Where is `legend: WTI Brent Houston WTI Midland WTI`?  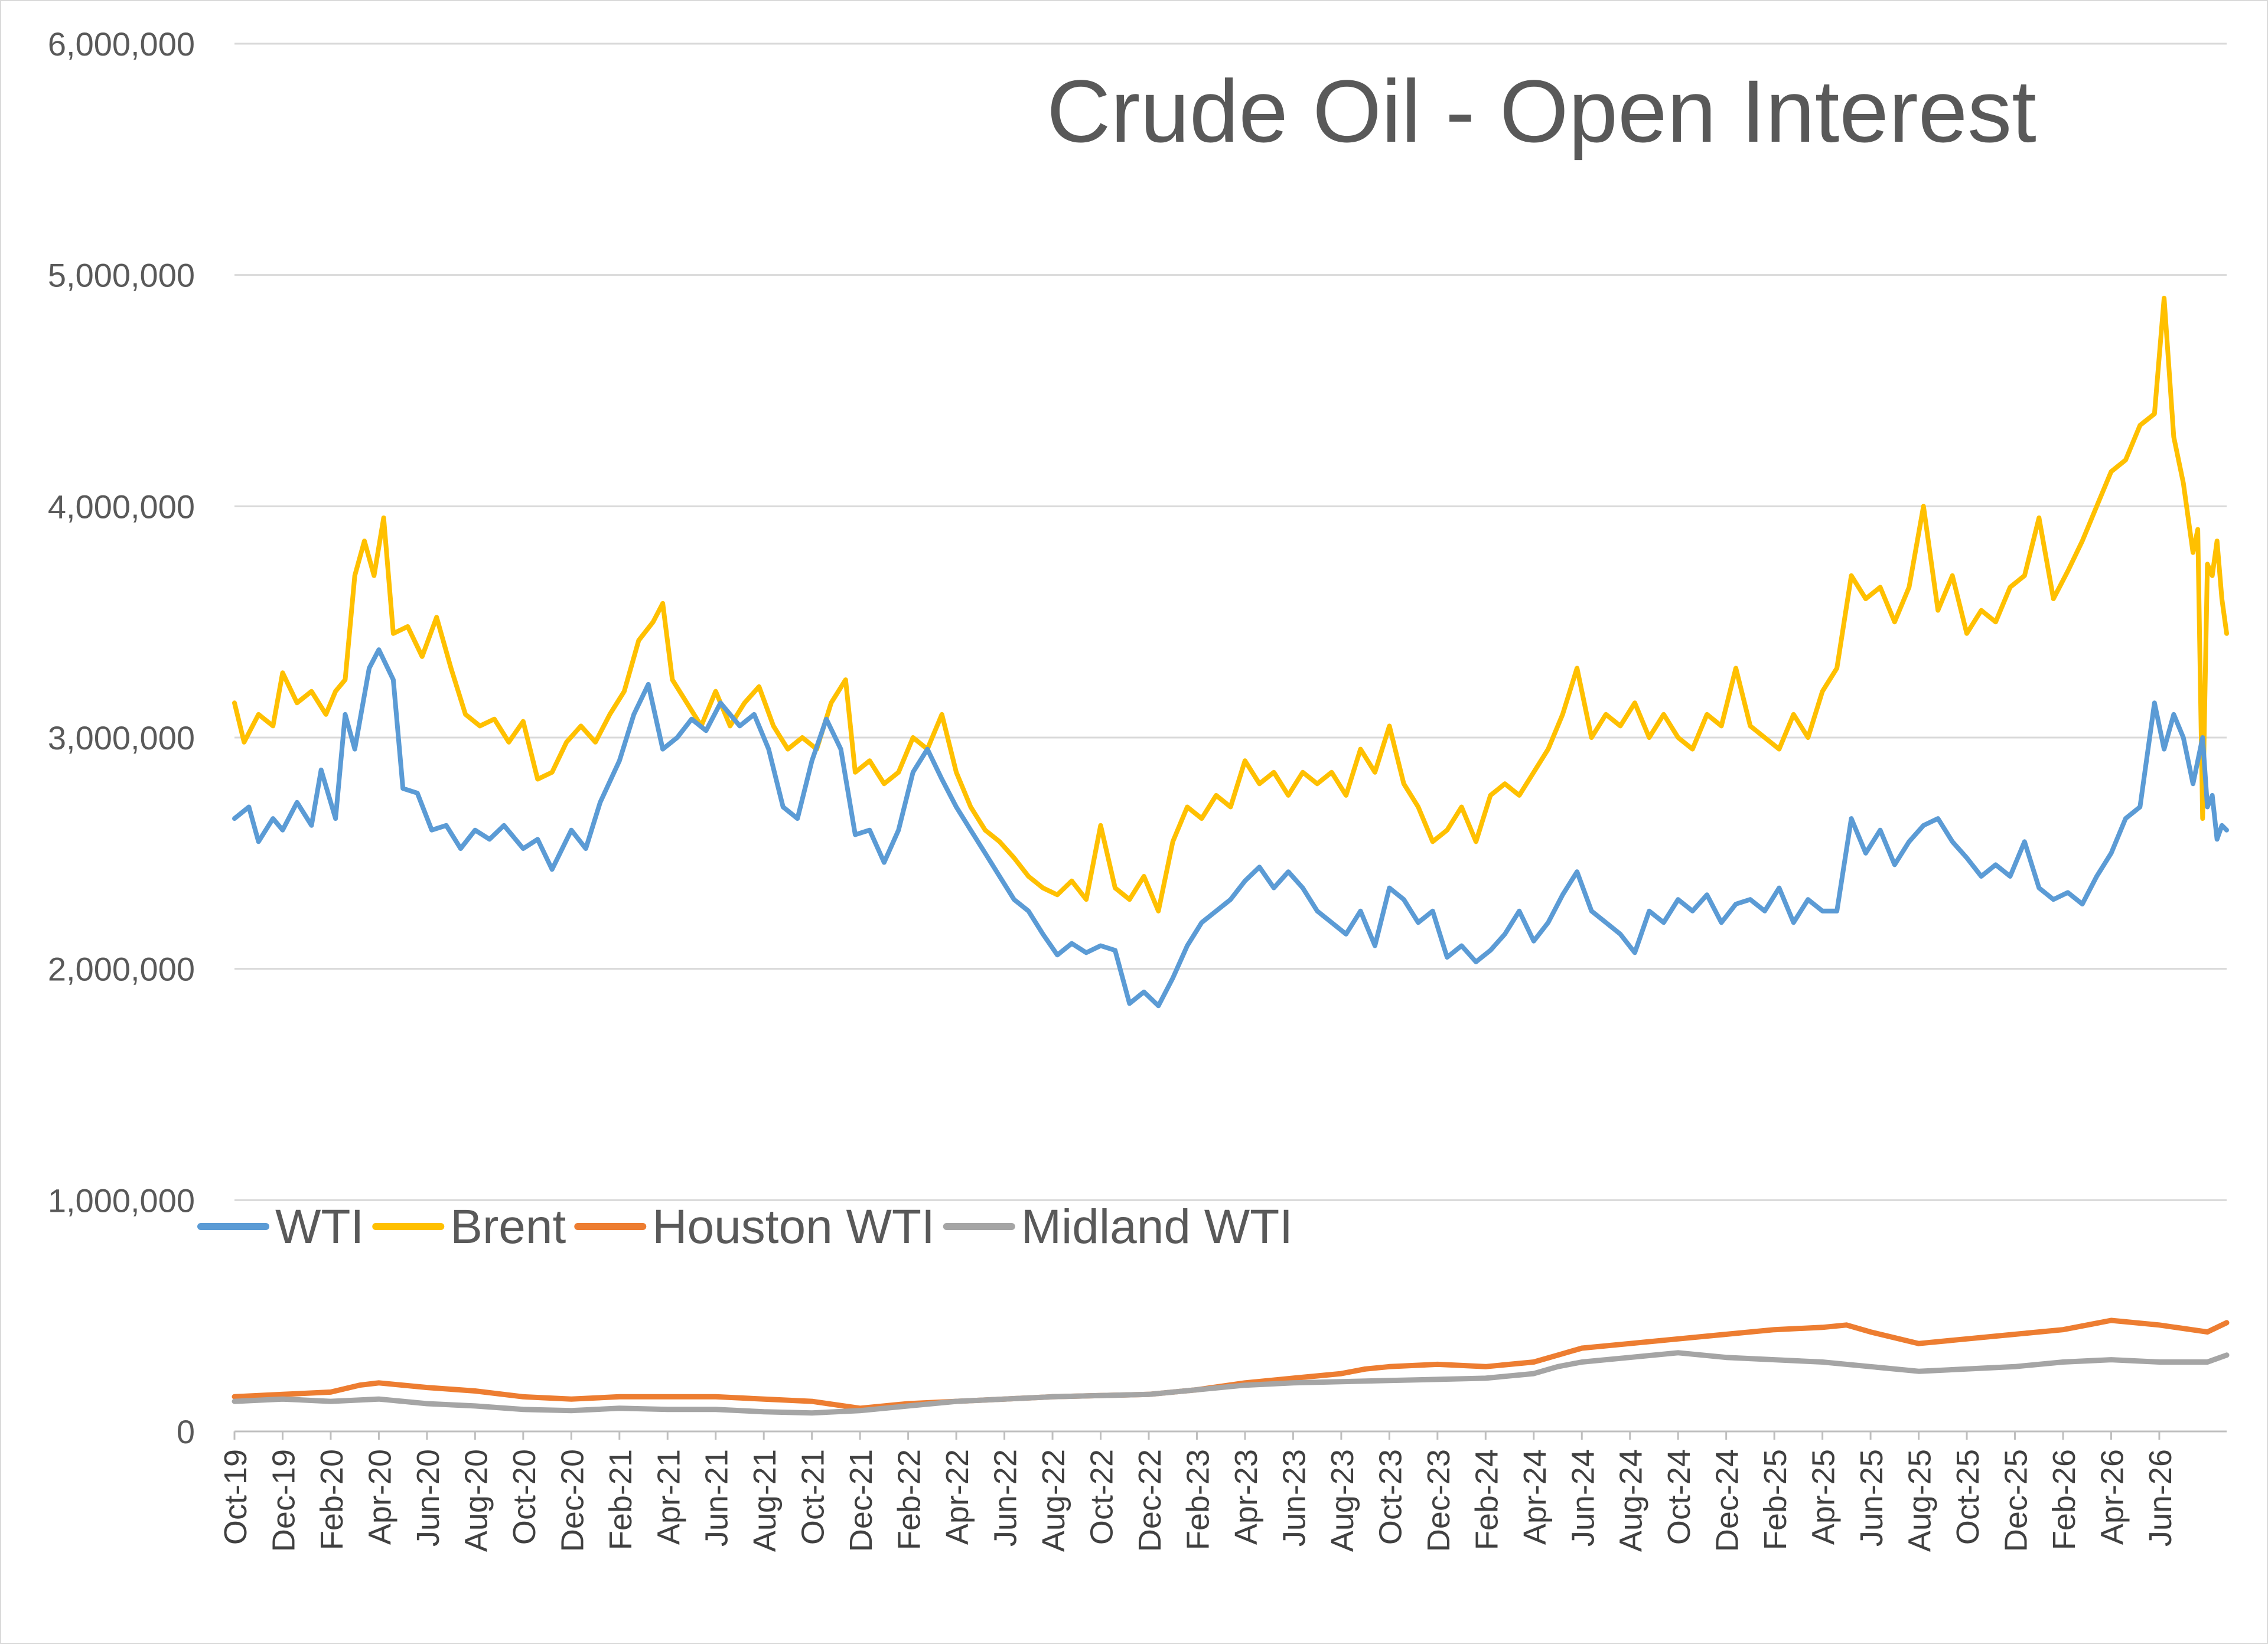 legend: WTI Brent Houston WTI Midland WTI is located at coordinates (745, 1227).